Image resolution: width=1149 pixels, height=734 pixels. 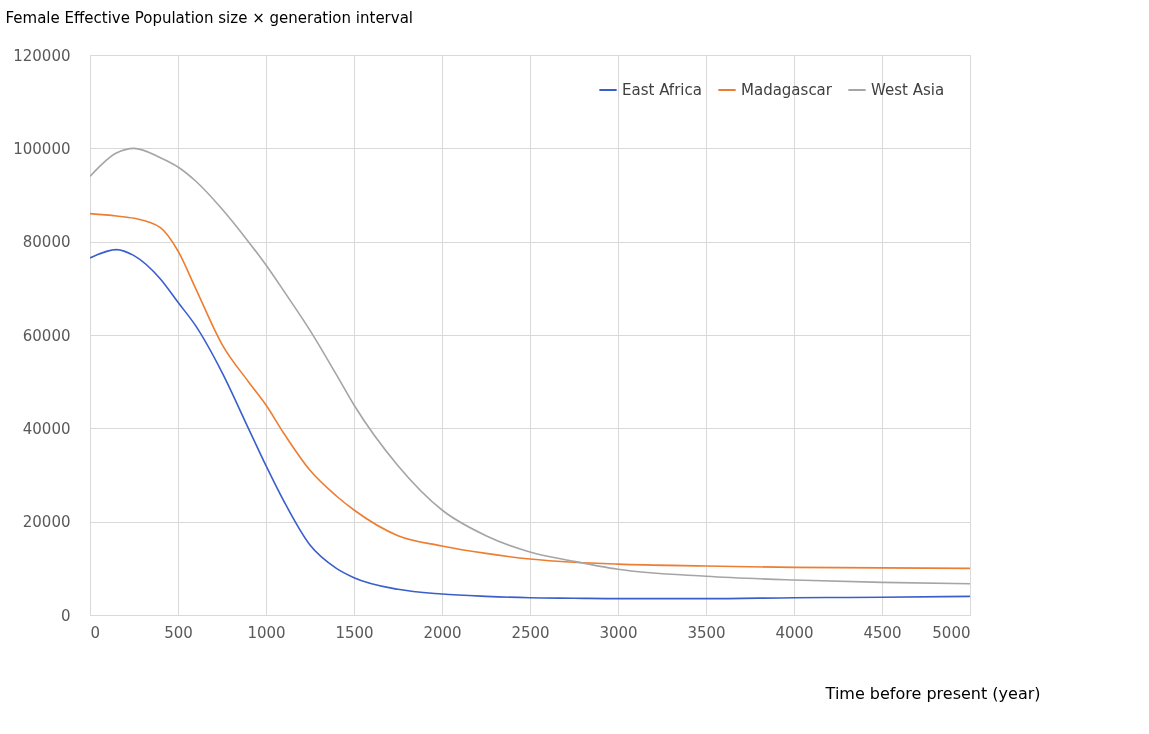 I want to click on x-tick-label: 2000, so click(x=442, y=632).